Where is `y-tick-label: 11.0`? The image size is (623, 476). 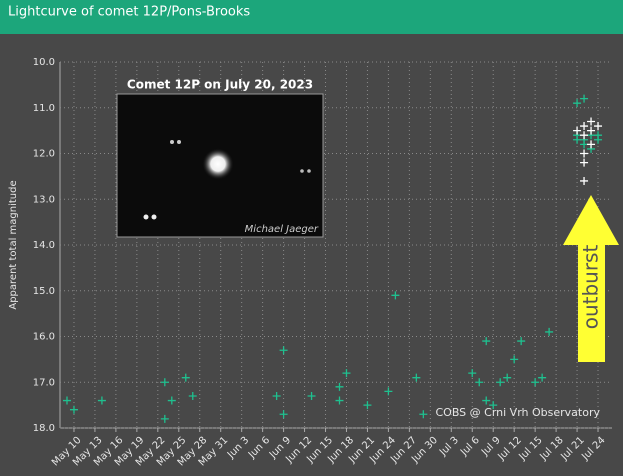 y-tick-label: 11.0 is located at coordinates (44, 108).